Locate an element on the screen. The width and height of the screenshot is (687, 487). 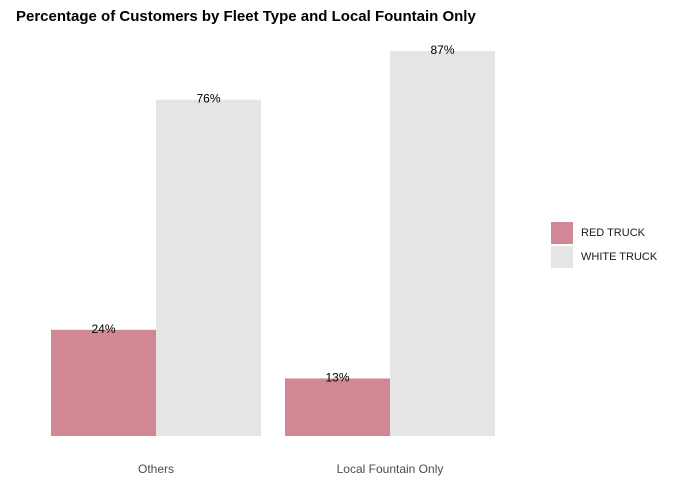
value-label-red-truck-others: 24% is located at coordinates (103, 329).